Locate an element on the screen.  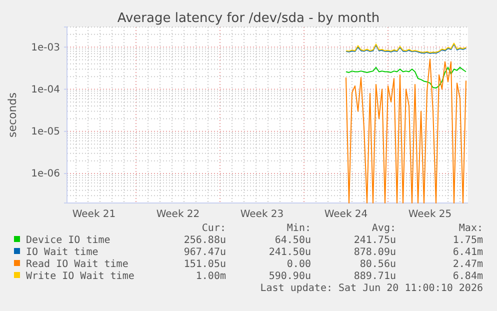
x-tick-label: Week 25 is located at coordinates (430, 214).